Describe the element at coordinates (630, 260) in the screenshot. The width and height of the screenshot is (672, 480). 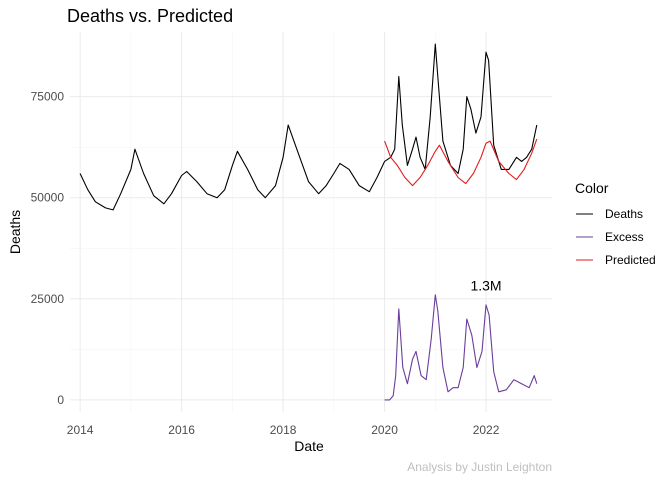
I see `legend-label-predicted: Predicted` at that location.